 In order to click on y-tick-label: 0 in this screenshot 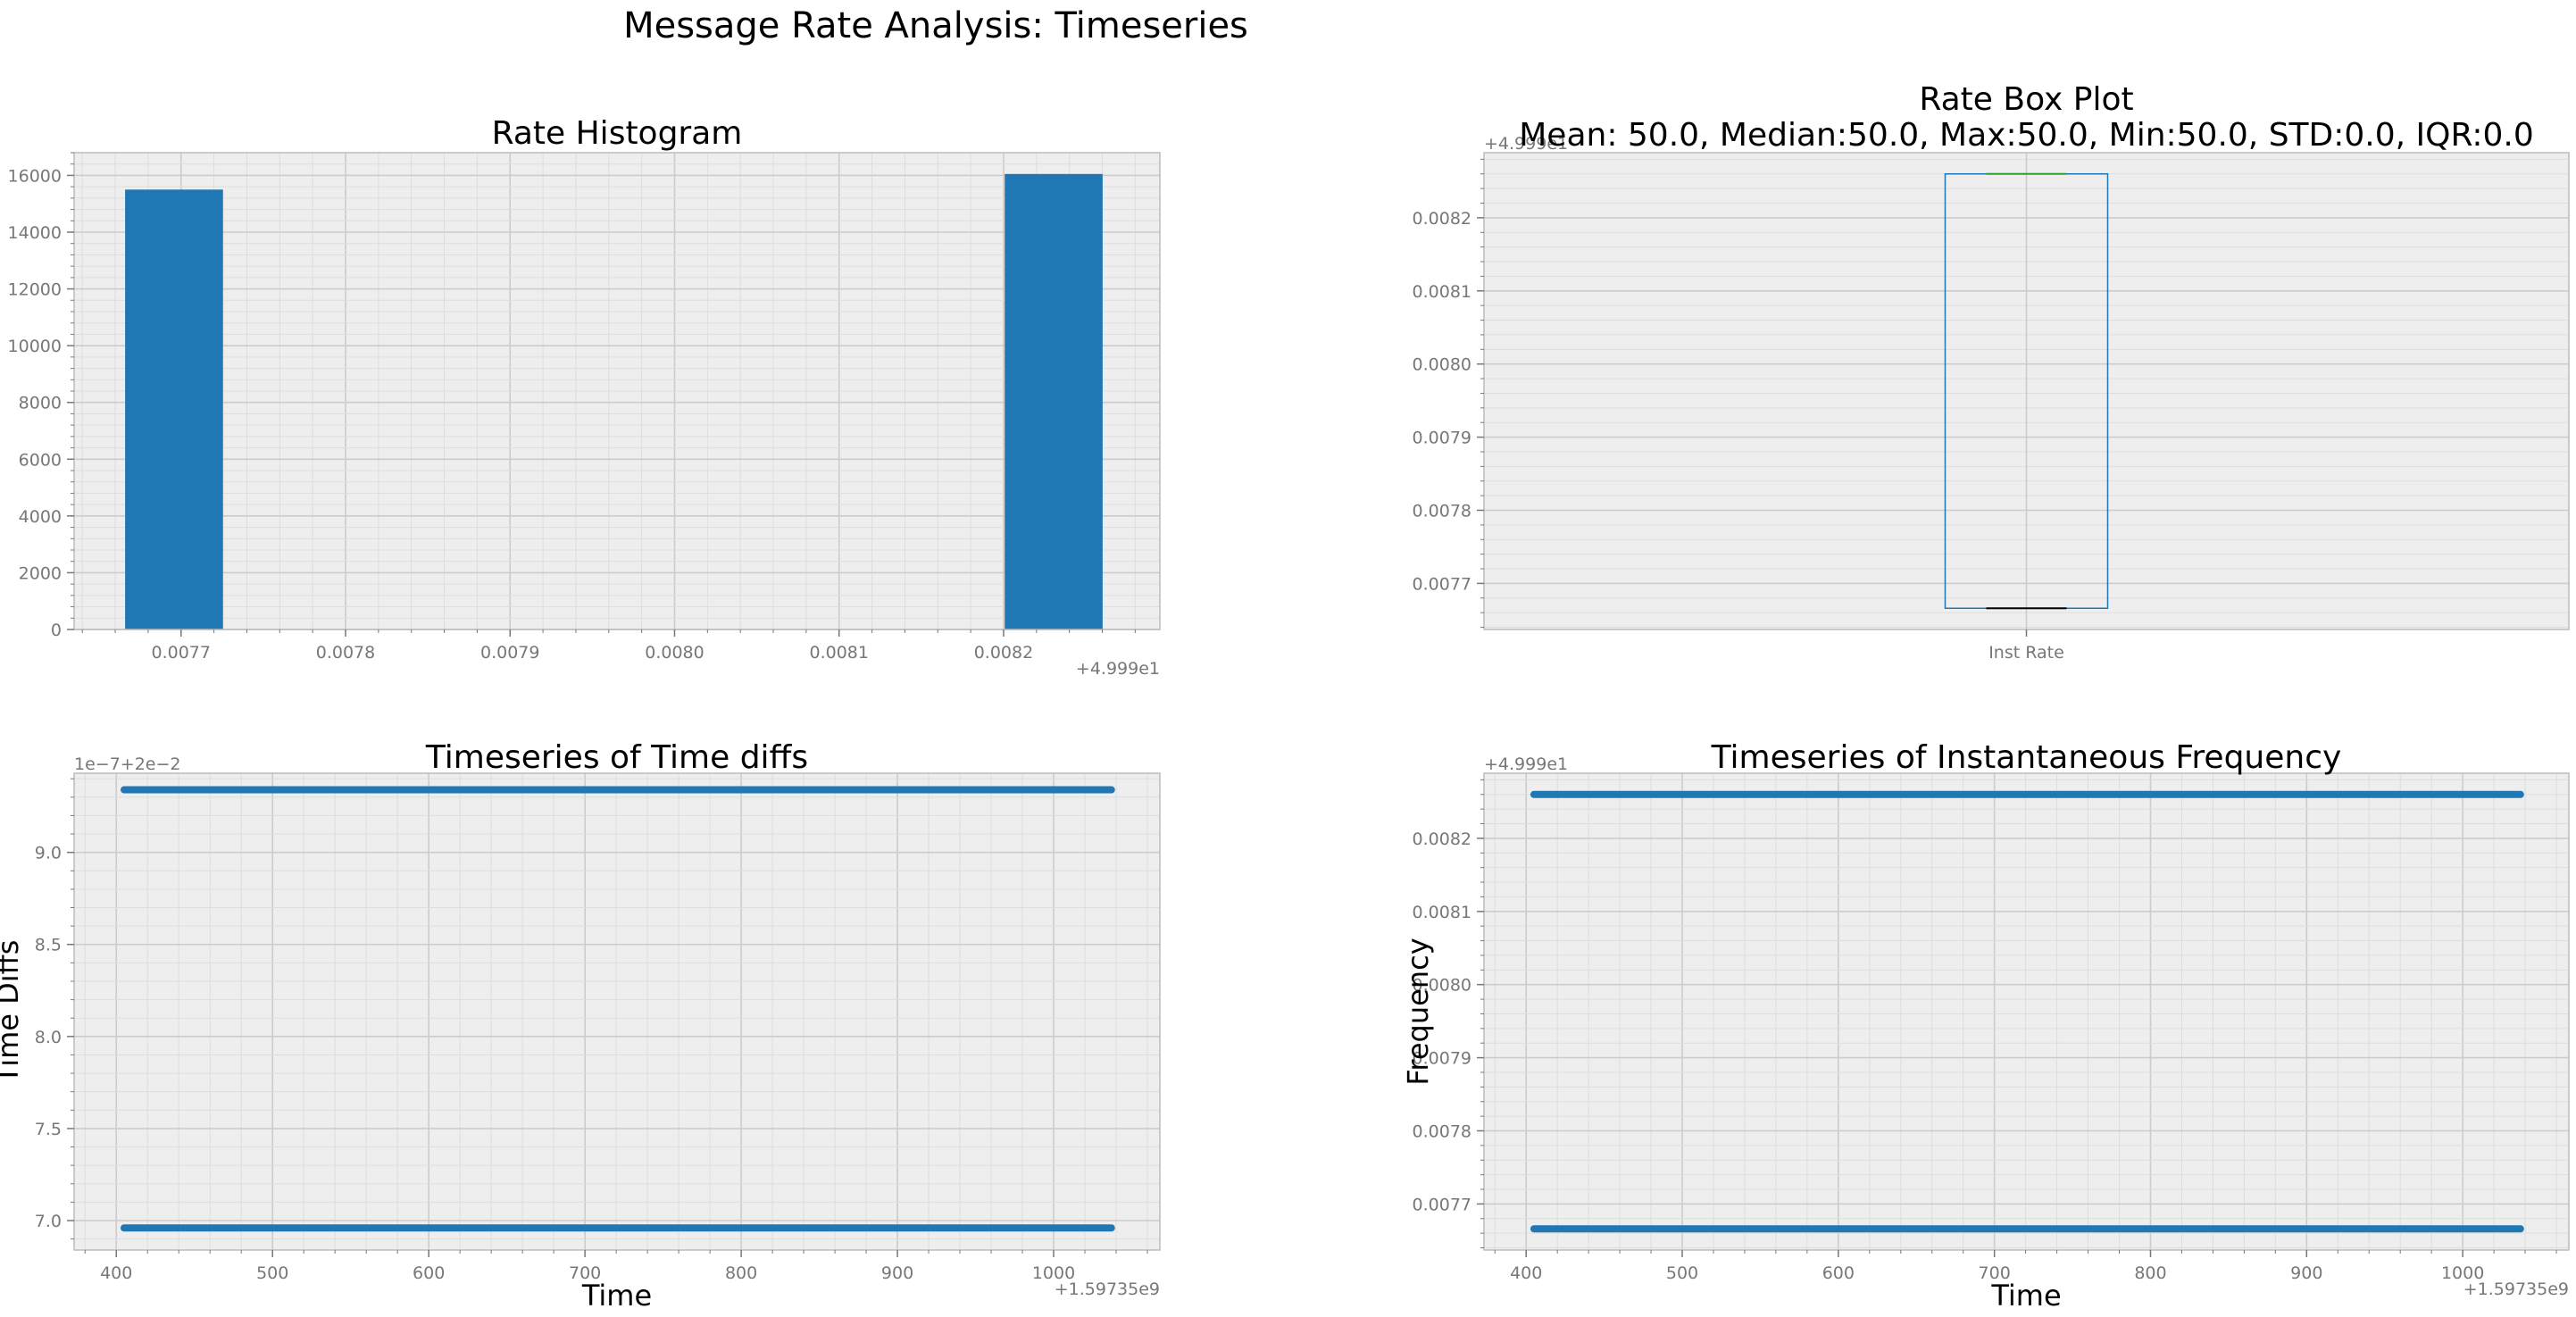, I will do `click(56, 630)`.